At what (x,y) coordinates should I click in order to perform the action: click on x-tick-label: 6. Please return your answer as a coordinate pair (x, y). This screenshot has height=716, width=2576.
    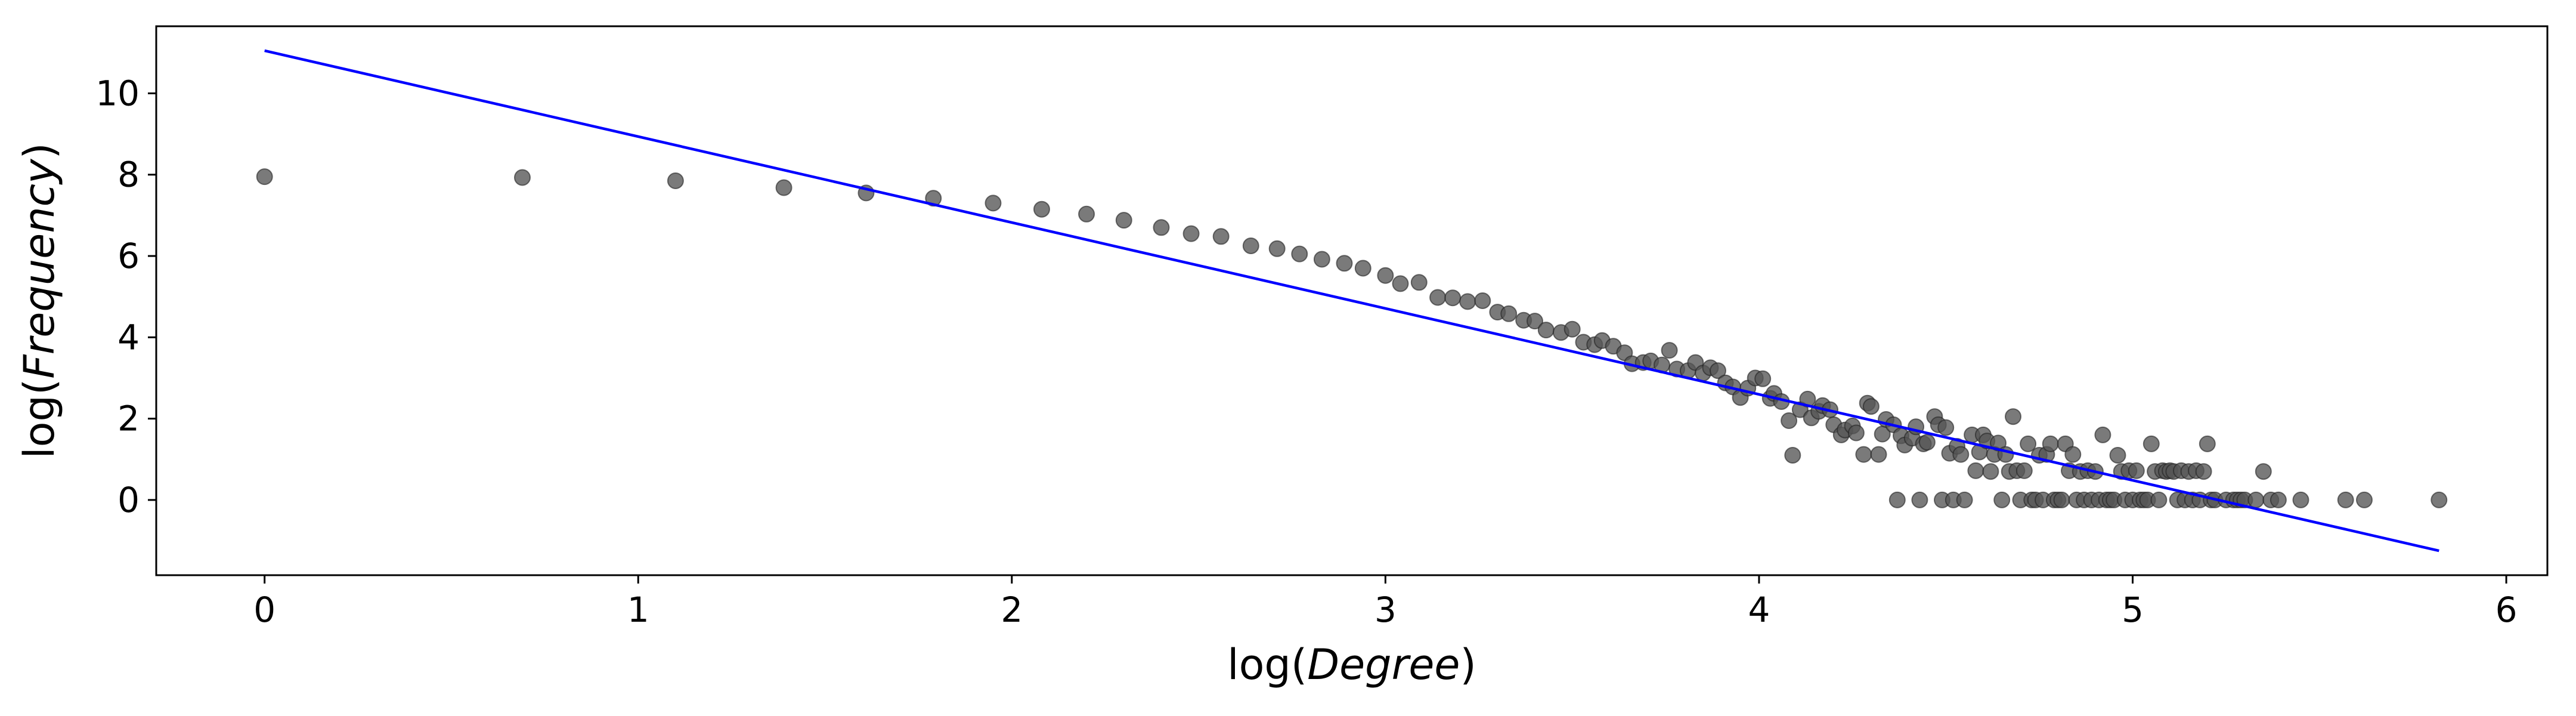
    Looking at the image, I should click on (2507, 610).